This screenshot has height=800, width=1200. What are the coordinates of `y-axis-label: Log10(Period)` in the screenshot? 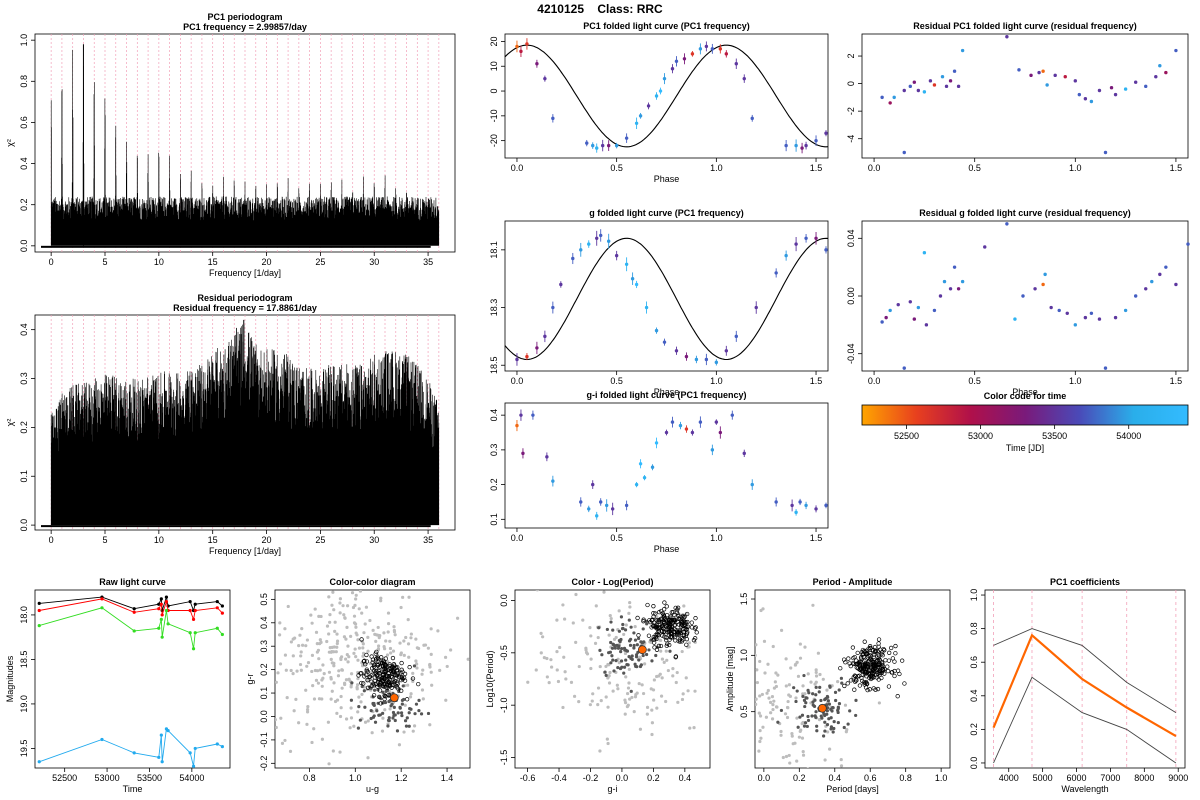 It's located at (490, 678).